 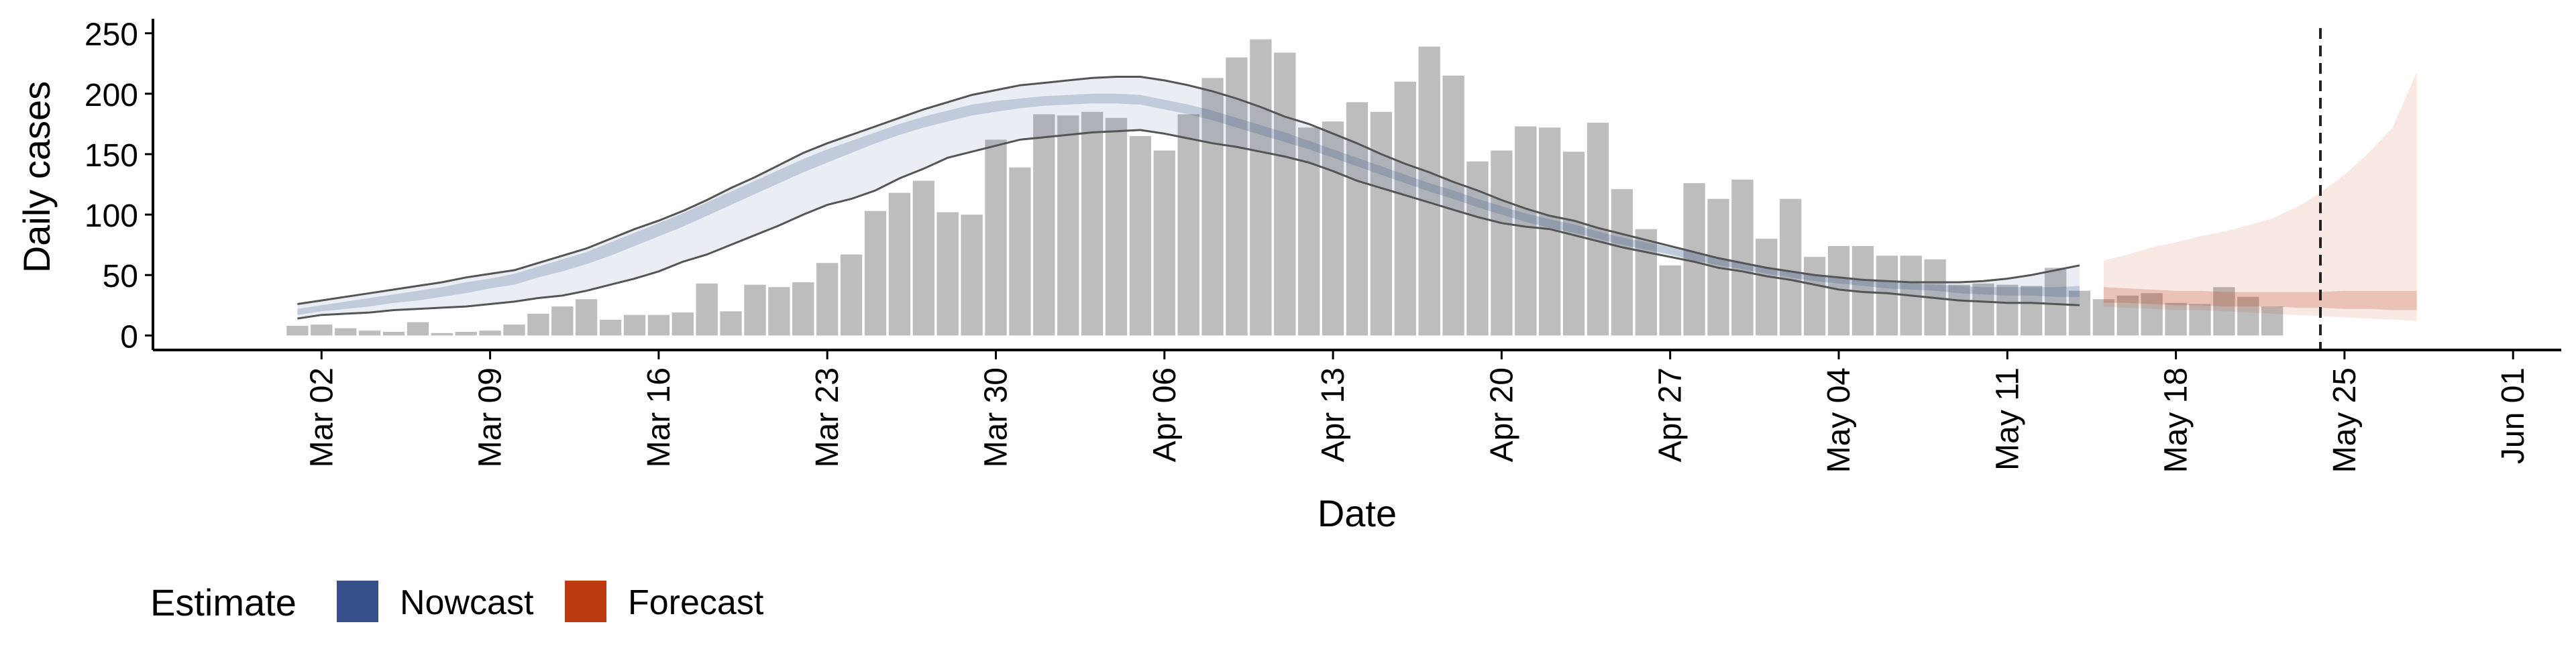 I want to click on x-tick-label: Apr 13, so click(x=1333, y=414).